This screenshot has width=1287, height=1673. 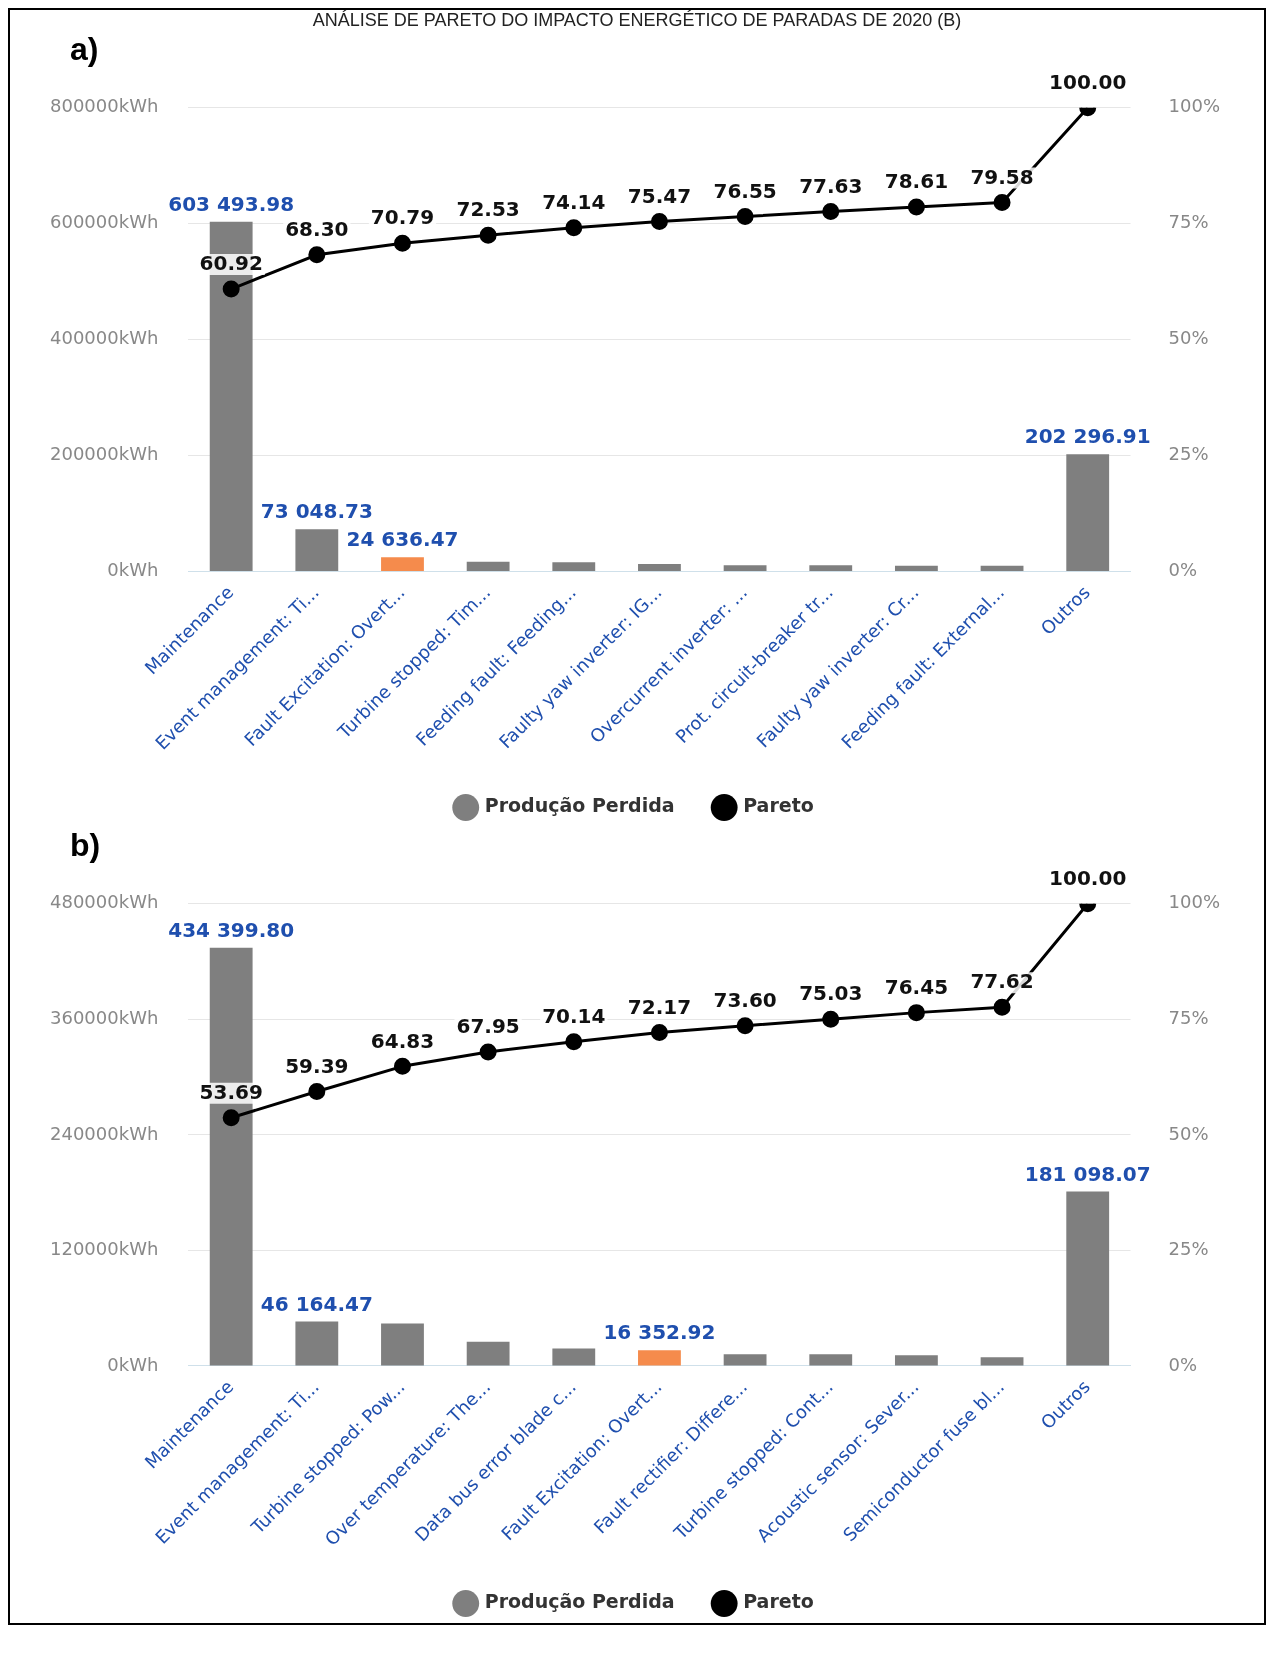 I want to click on data-label: 72.17, so click(x=659, y=1006).